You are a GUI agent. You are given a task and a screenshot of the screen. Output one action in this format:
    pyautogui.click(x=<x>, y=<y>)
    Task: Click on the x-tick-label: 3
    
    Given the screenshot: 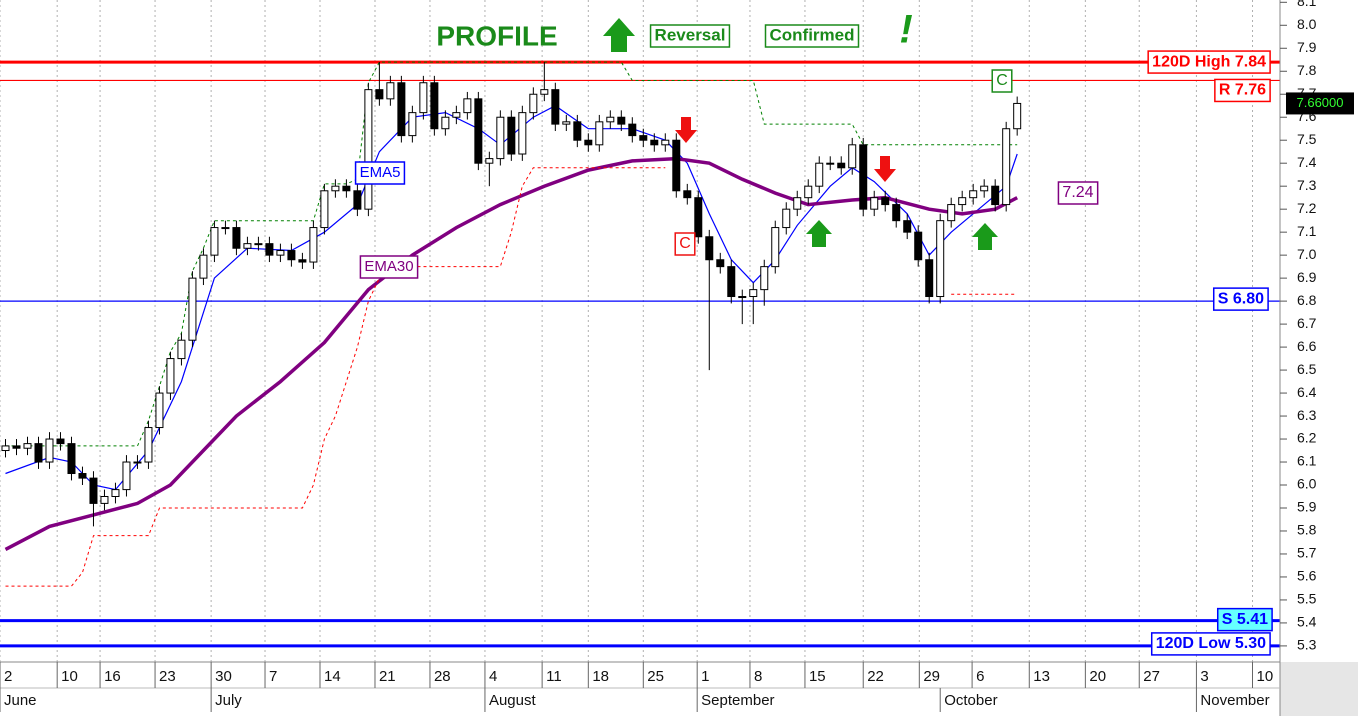 What is the action you would take?
    pyautogui.click(x=1204, y=676)
    